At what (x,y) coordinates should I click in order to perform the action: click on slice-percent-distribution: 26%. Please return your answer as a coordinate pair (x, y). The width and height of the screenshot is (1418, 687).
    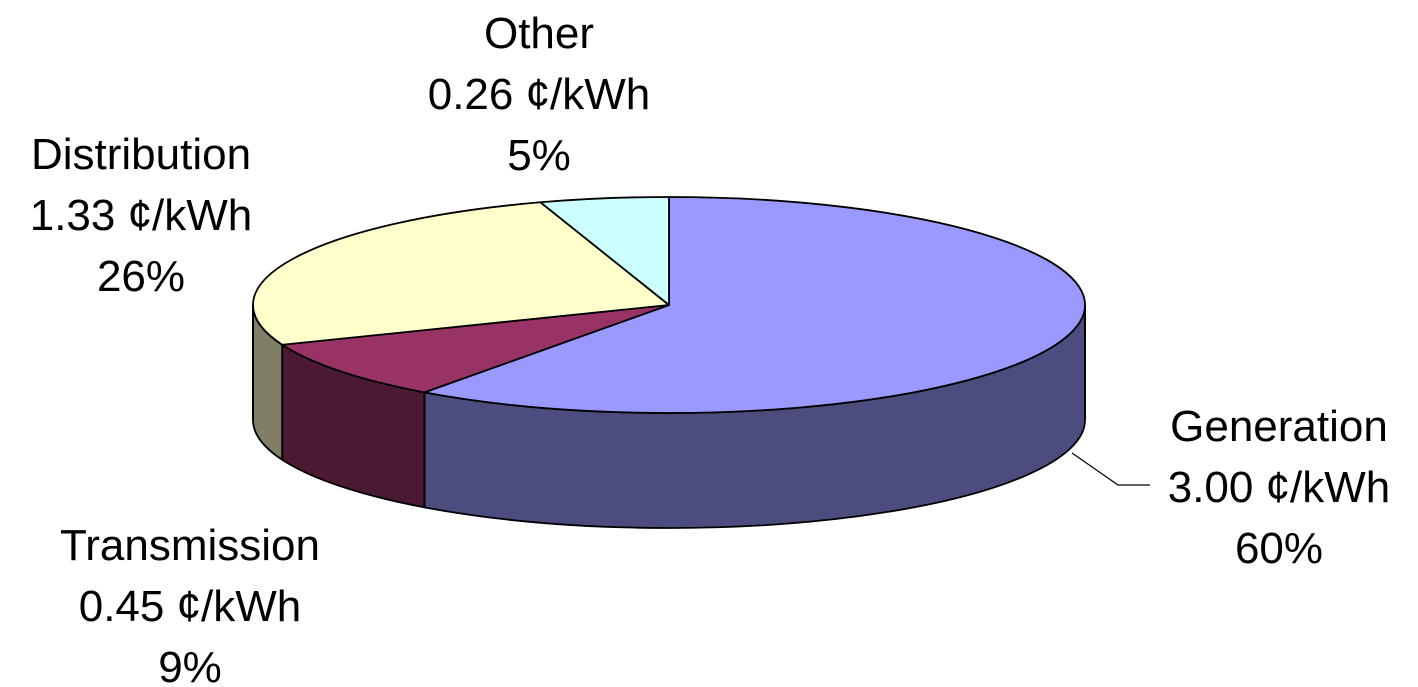
    Looking at the image, I should click on (141, 276).